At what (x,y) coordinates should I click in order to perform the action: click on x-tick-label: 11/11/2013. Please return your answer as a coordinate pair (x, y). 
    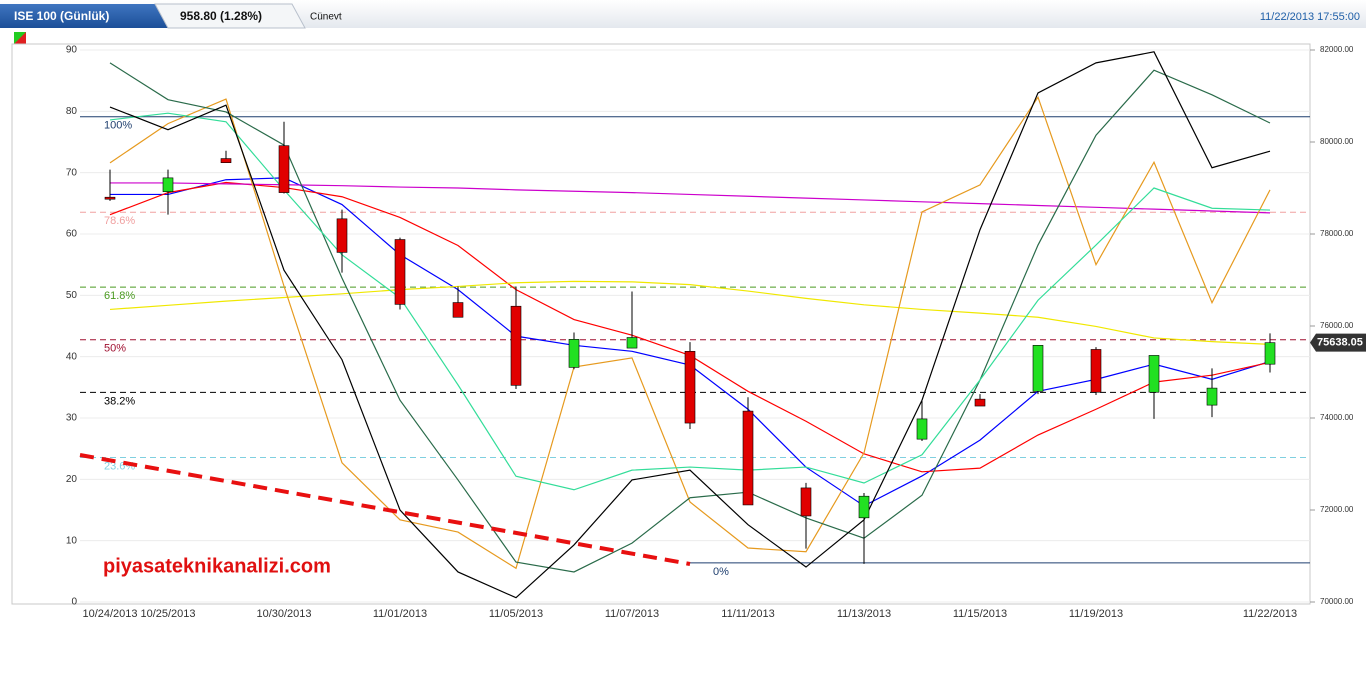
    Looking at the image, I should click on (747, 614).